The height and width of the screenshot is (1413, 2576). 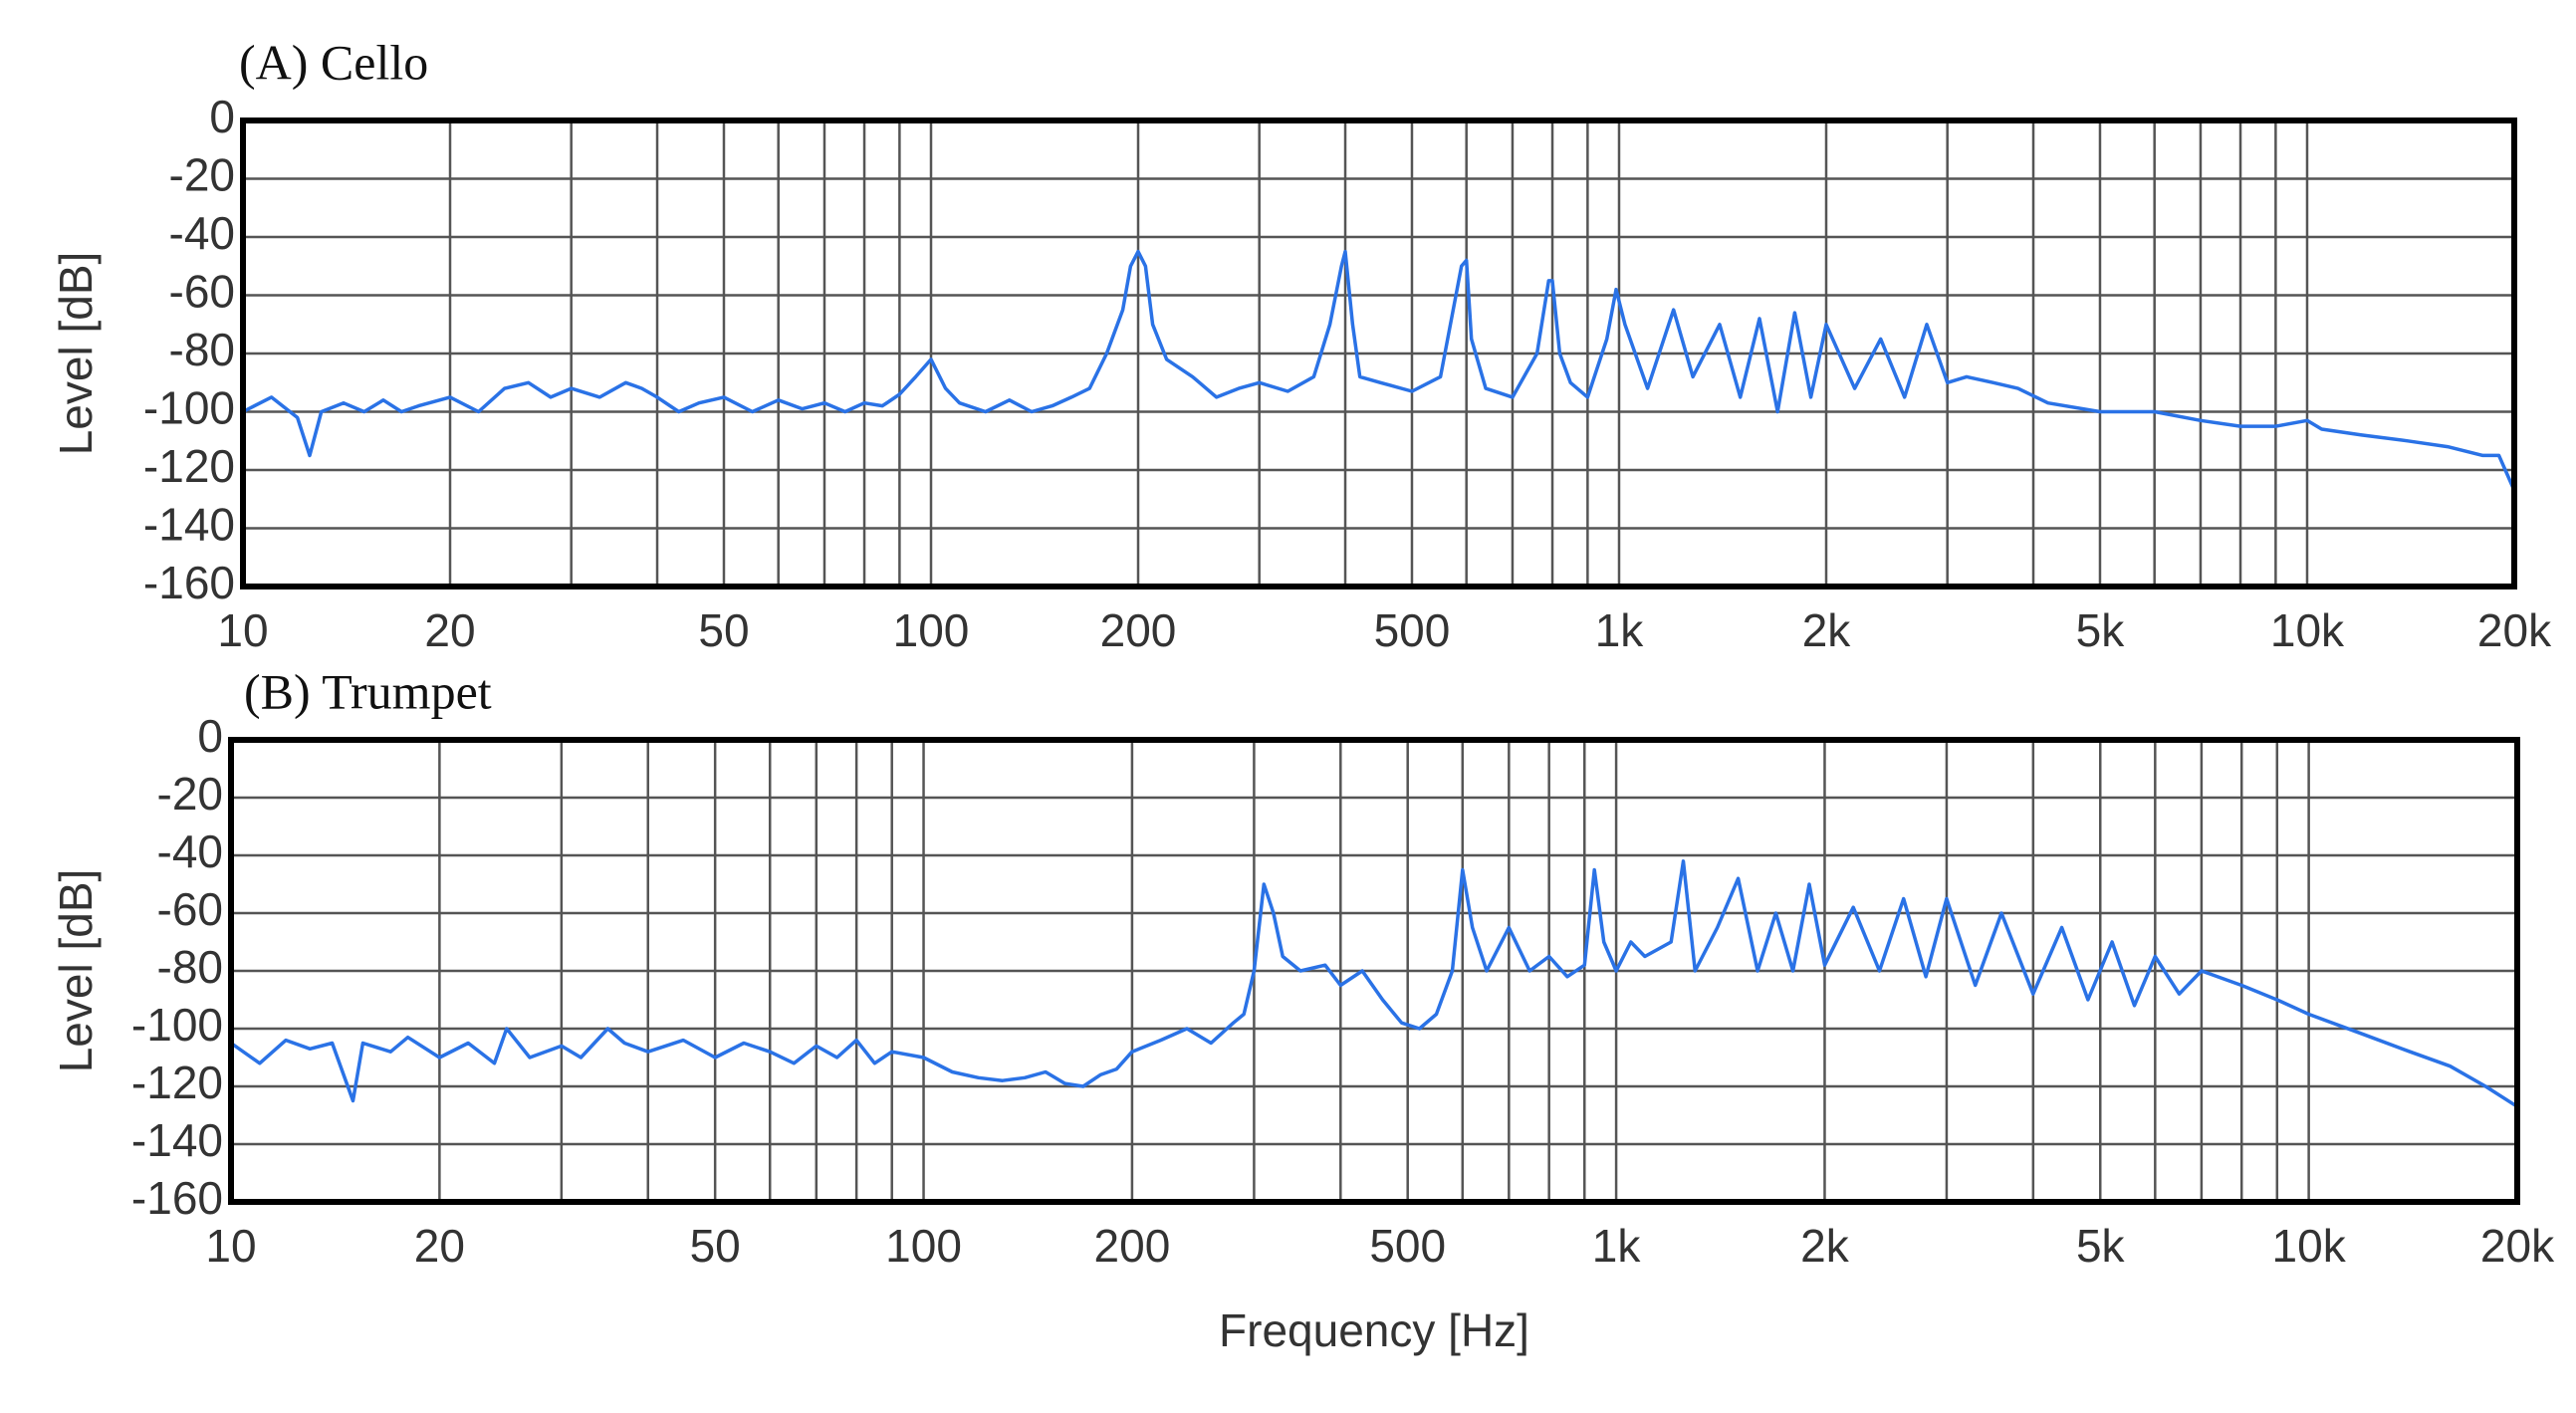 I want to click on x-axis-title: Frequency [Hz], so click(x=1374, y=1330).